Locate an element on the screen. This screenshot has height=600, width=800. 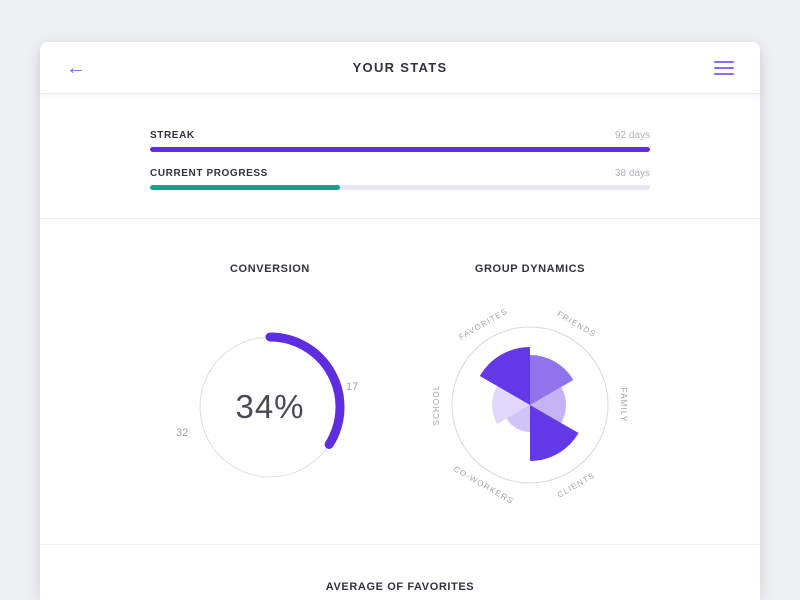
svg-text: CO-WORKERS is located at coordinates (483, 485).